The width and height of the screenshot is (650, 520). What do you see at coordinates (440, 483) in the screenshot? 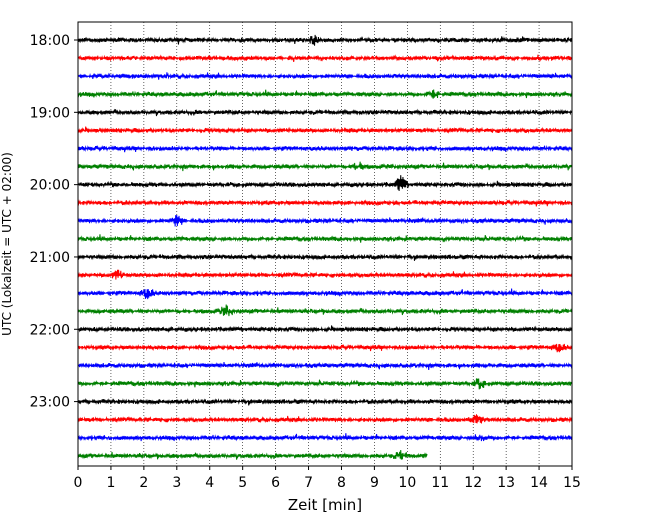
I see `x-tick-label: 11` at bounding box center [440, 483].